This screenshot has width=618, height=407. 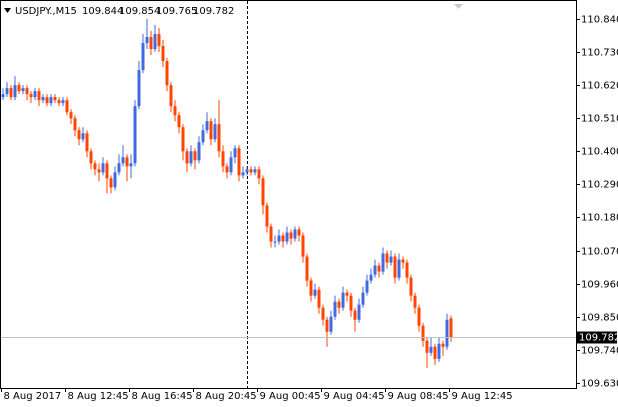 What do you see at coordinates (599, 318) in the screenshot?
I see `y-tick-label: 109.850` at bounding box center [599, 318].